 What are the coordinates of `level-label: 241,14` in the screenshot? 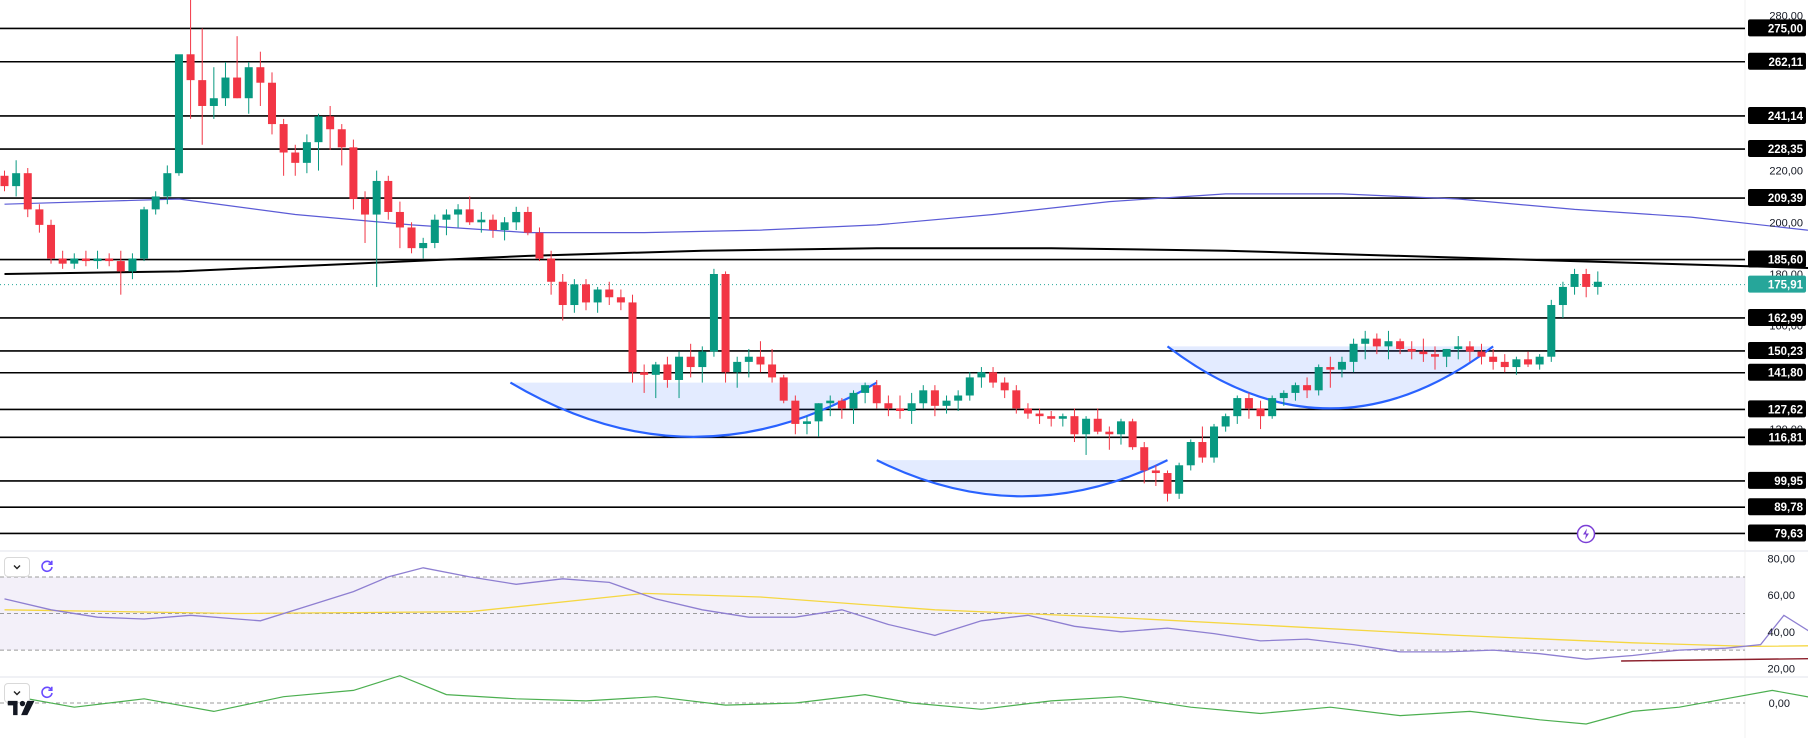 It's located at (1786, 117).